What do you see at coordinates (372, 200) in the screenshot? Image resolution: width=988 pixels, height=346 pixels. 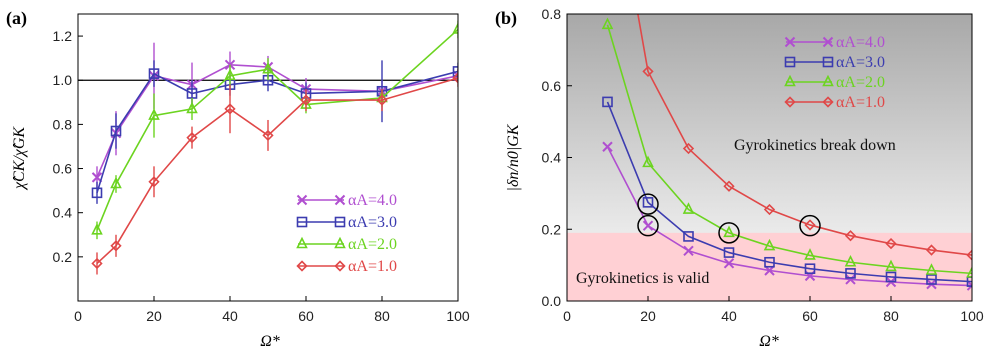 I see `panel-a-legend-label-1: αA=4.0` at bounding box center [372, 200].